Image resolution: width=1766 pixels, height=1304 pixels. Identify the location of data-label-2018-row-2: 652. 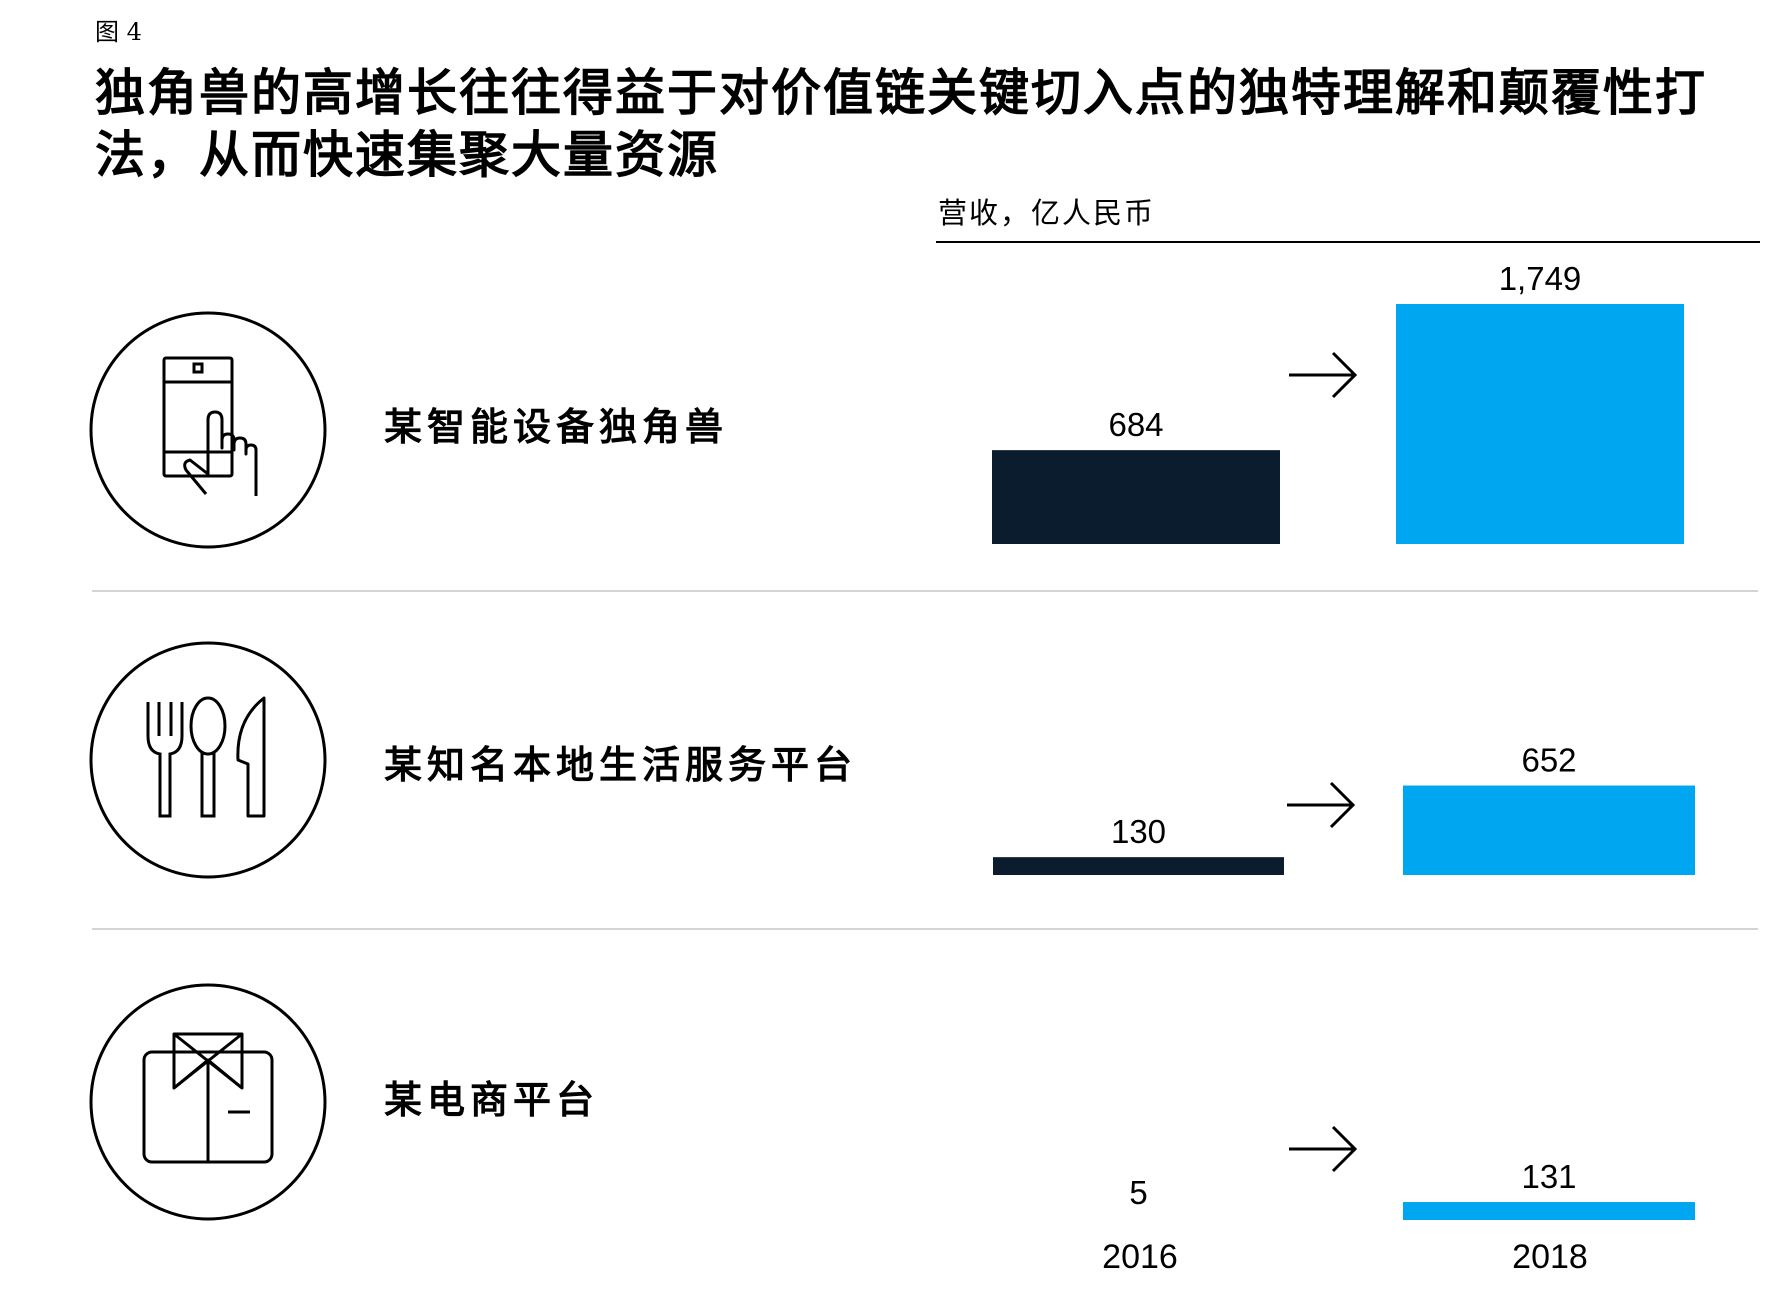
(1548, 760).